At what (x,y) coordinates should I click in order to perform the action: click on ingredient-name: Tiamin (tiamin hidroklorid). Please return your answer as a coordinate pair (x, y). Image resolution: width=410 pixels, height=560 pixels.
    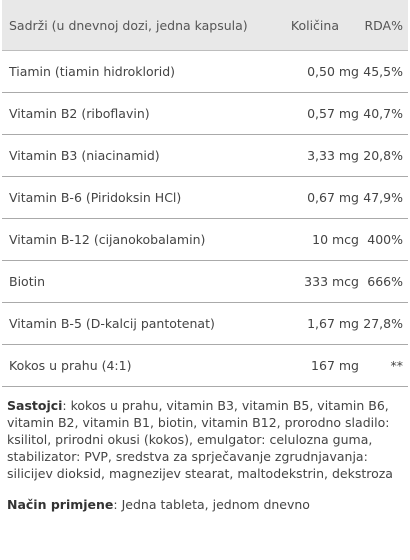
    Looking at the image, I should click on (92, 71).